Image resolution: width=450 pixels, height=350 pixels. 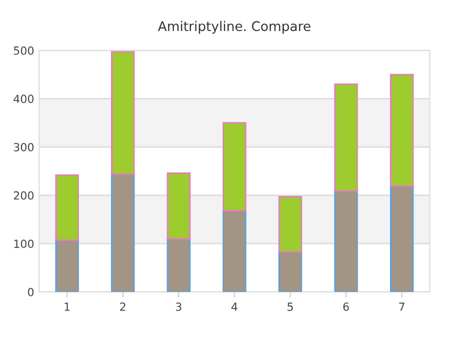 What do you see at coordinates (290, 306) in the screenshot?
I see `x-tick-label: 5` at bounding box center [290, 306].